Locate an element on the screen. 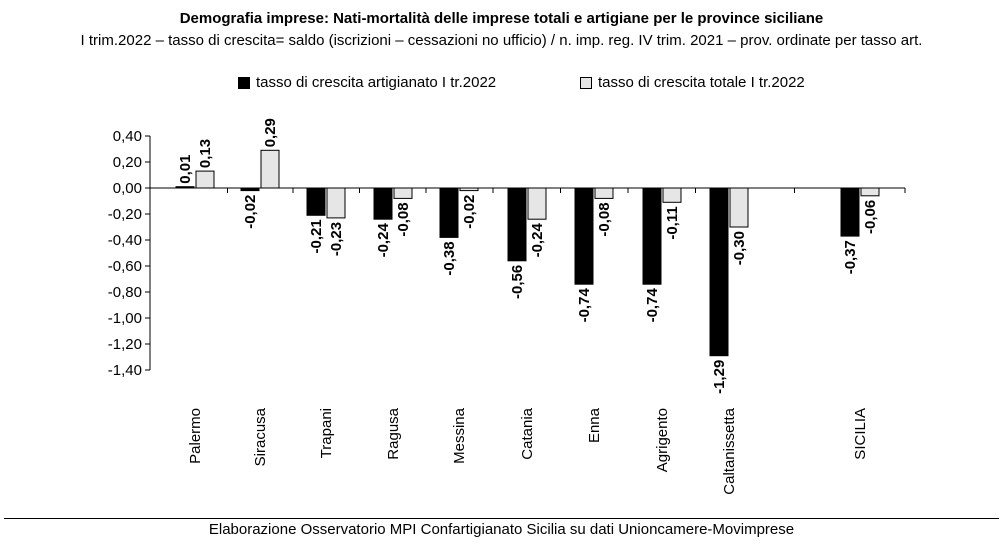 This screenshot has height=554, width=1003. category-label: Messina is located at coordinates (459, 435).